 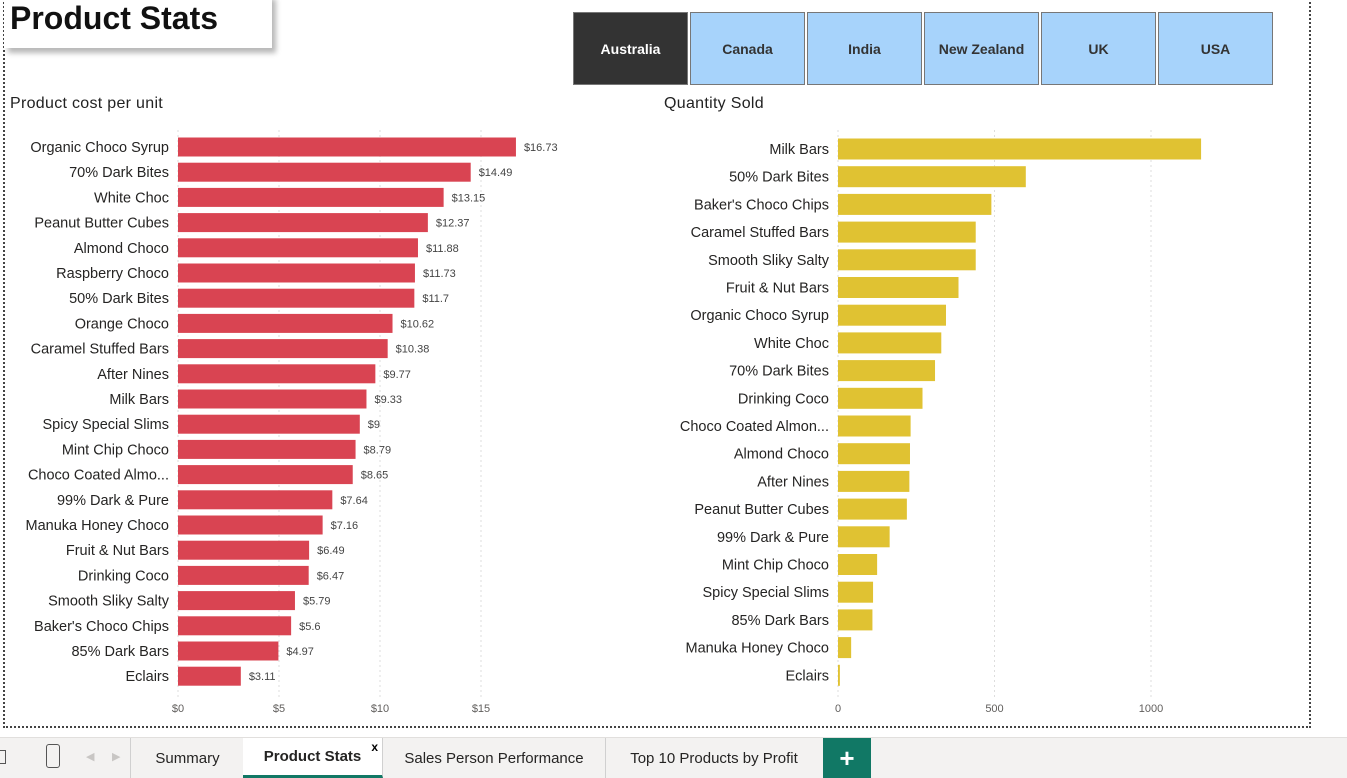 What do you see at coordinates (388, 400) in the screenshot?
I see `data-label: $9.33` at bounding box center [388, 400].